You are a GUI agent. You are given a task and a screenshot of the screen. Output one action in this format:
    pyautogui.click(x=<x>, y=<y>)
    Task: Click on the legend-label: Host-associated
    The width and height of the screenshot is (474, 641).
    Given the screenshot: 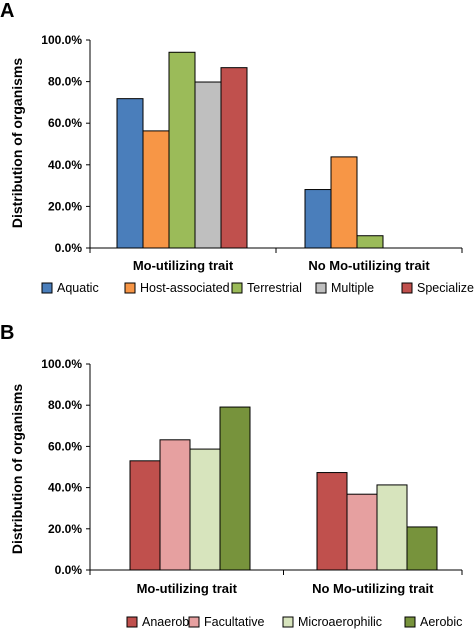 What is the action you would take?
    pyautogui.click(x=185, y=288)
    